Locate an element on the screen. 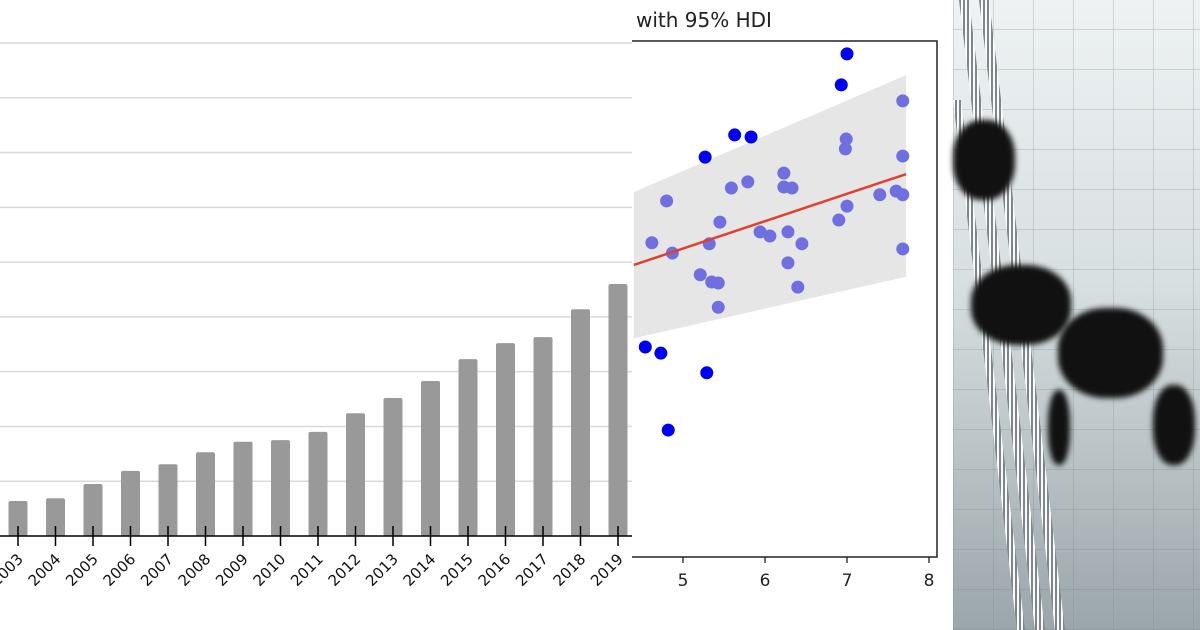 This screenshot has height=630, width=1200. bar-2016 is located at coordinates (505, 439).